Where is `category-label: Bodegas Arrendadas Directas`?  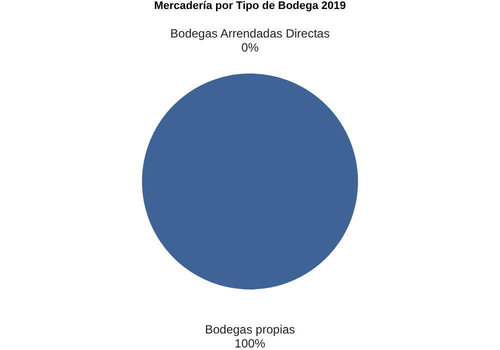 category-label: Bodegas Arrendadas Directas is located at coordinates (250, 33).